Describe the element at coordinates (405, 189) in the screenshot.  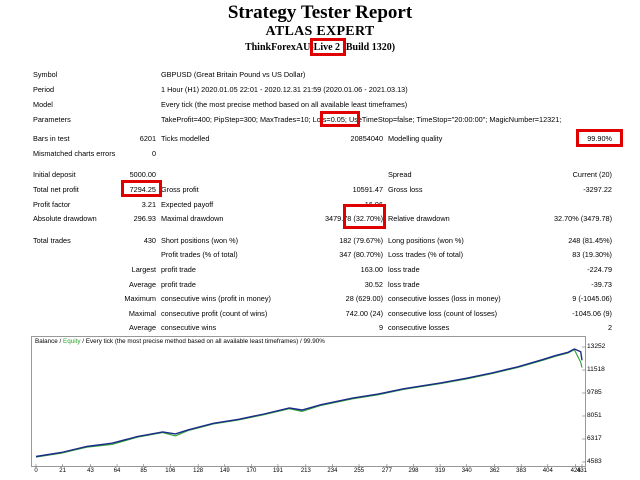
I see `gross-loss-label: Gross loss` at that location.